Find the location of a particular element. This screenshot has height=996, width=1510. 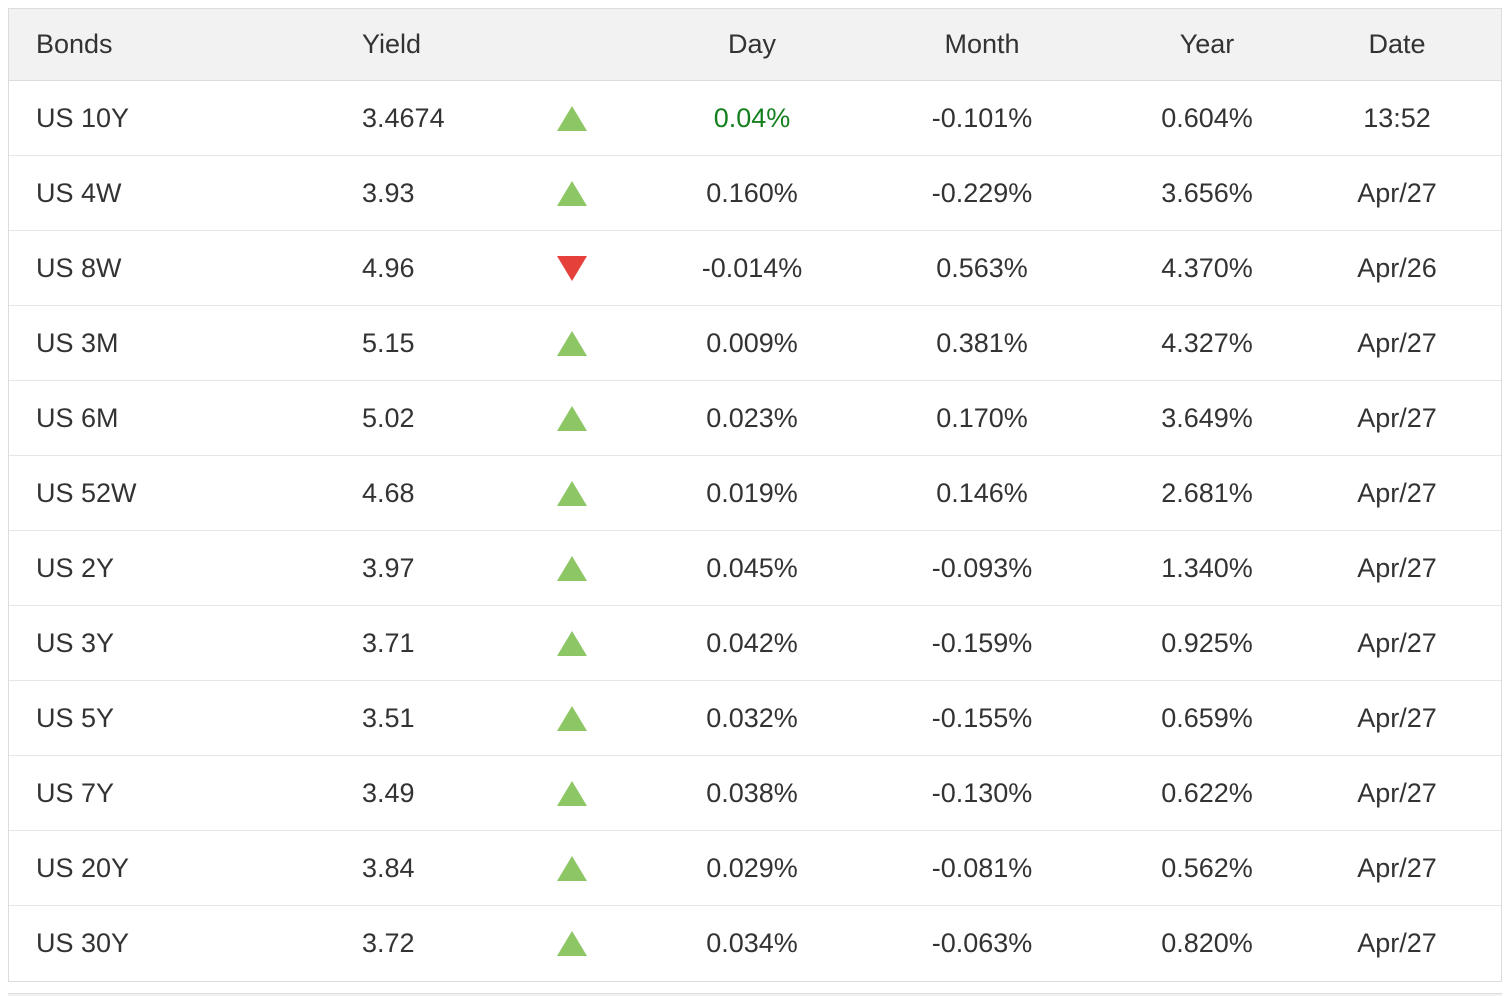

table-row: US 2Y 3.97 0.045% -0.093% 1.340% Apr/27 is located at coordinates (755, 568).